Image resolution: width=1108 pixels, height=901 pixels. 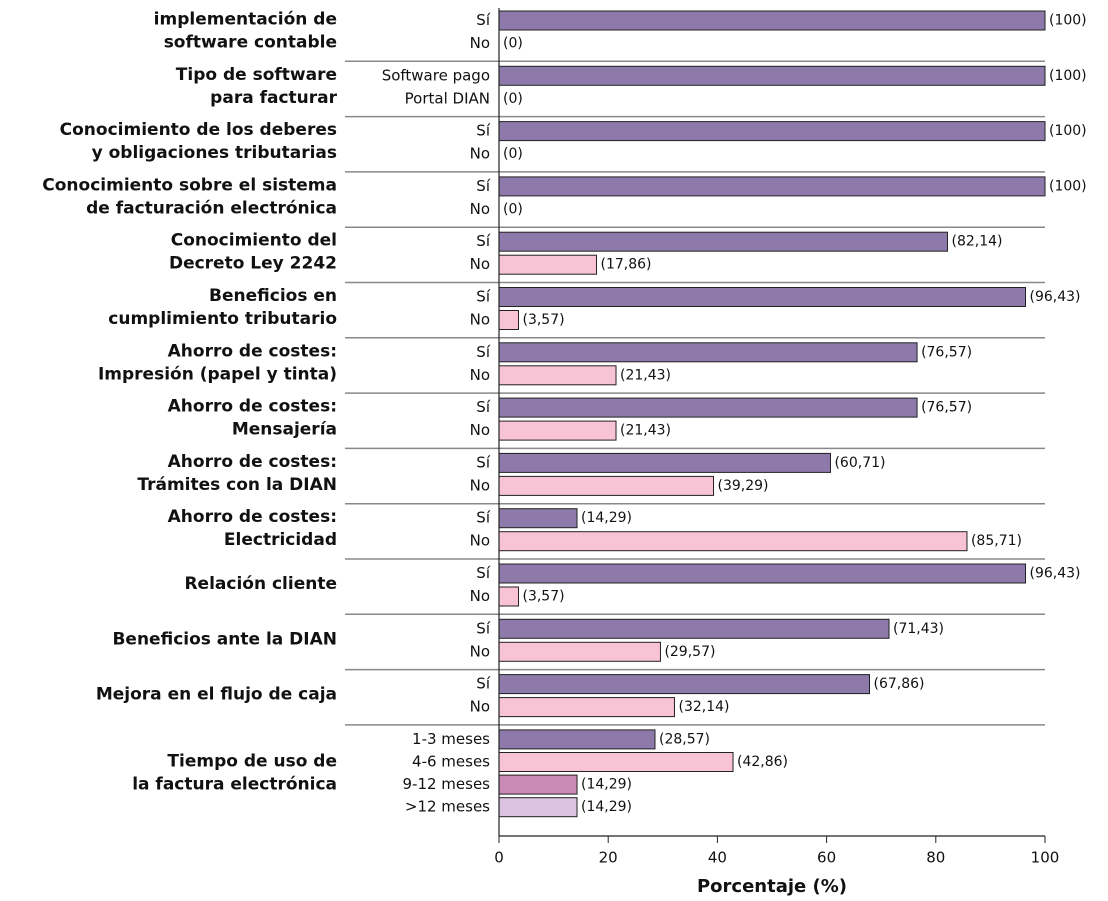 What do you see at coordinates (237, 485) in the screenshot?
I see `group-label: Trámites con la DIAN` at bounding box center [237, 485].